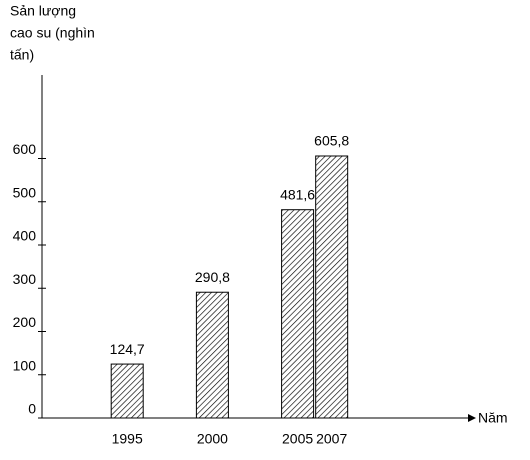  Describe the element at coordinates (25, 322) in the screenshot. I see `y-tick-label: 200` at that location.